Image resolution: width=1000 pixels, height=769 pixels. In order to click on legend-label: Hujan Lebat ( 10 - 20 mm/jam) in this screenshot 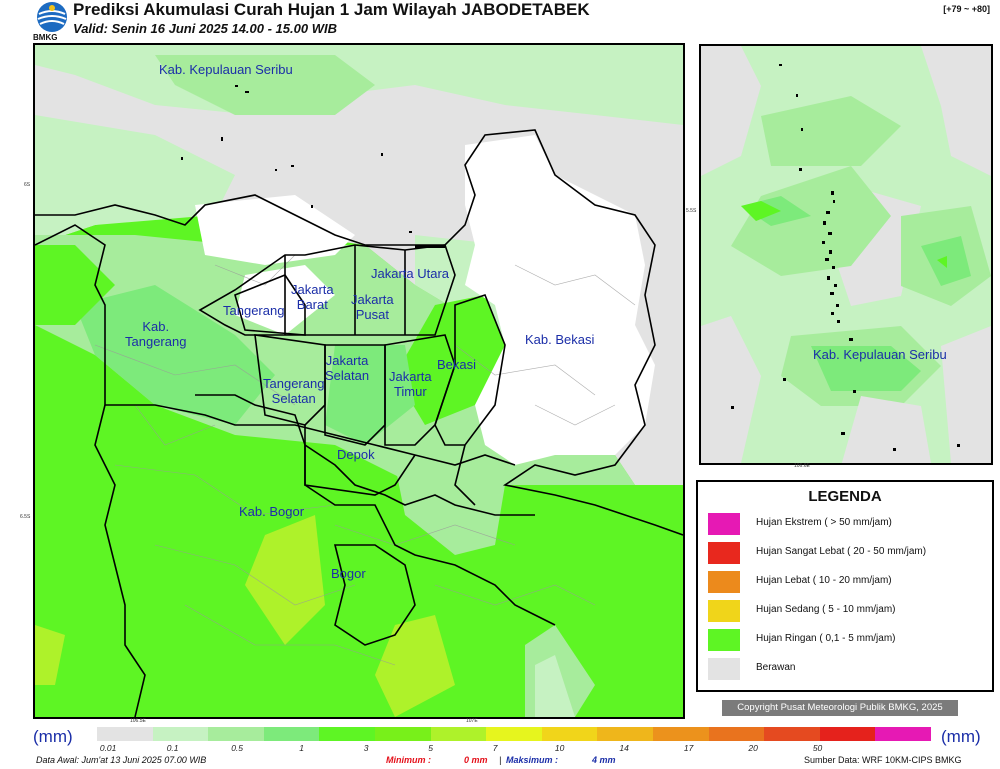, I will do `click(824, 580)`.